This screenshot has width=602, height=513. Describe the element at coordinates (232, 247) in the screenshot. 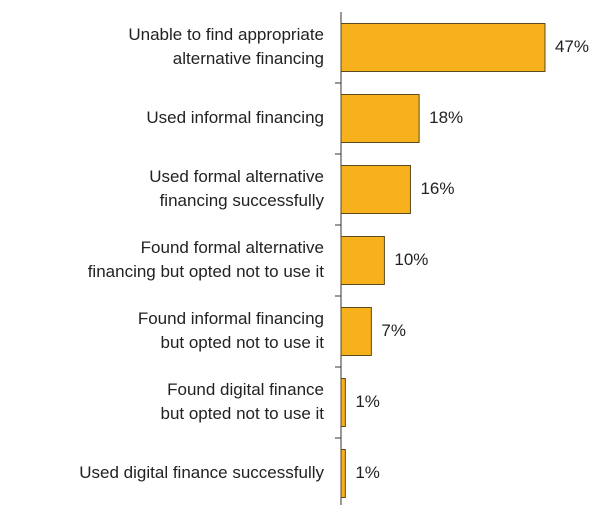

I see `category-label: Found formal alternative` at that location.